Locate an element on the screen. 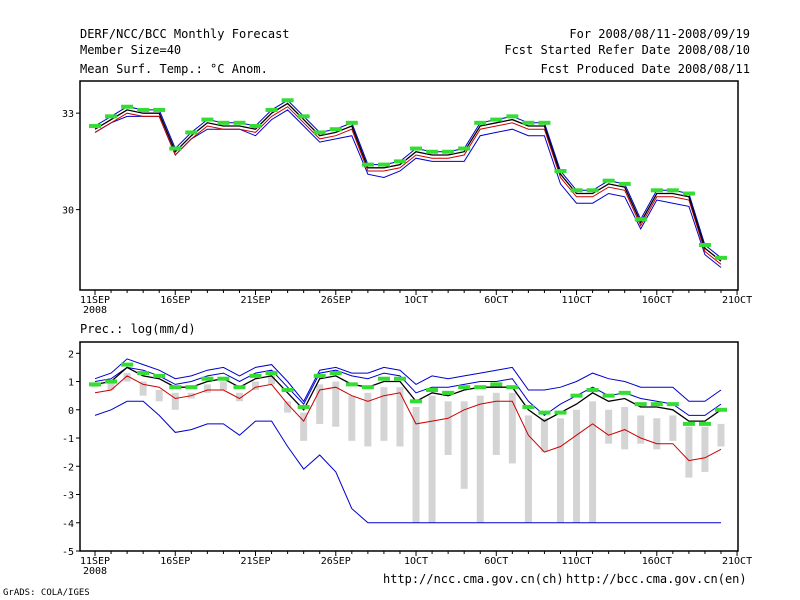 The image size is (800, 600). started-date: Fcst Started Refer Date 2008/08/10 is located at coordinates (627, 50).